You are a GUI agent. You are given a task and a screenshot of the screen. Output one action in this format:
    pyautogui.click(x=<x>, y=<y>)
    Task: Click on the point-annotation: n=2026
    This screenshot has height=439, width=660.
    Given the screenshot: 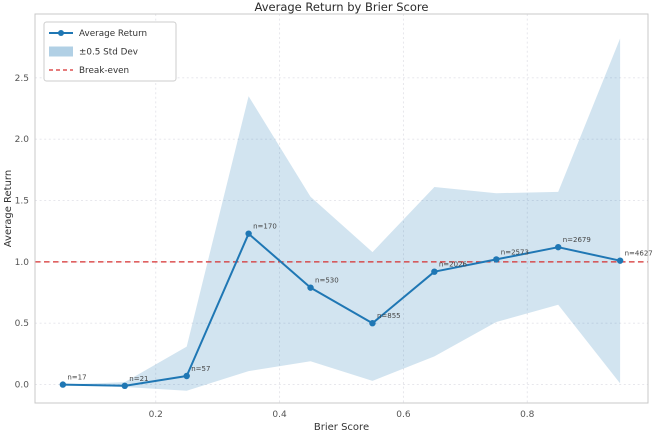 What is the action you would take?
    pyautogui.click(x=453, y=265)
    